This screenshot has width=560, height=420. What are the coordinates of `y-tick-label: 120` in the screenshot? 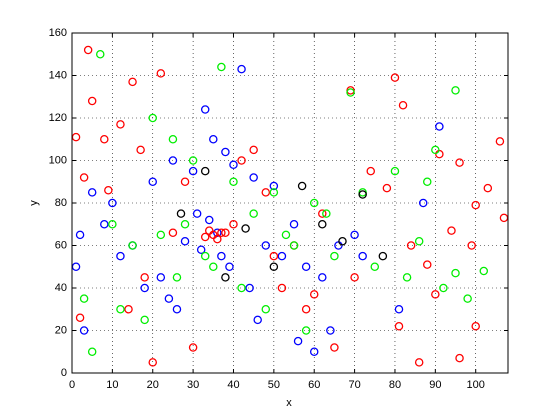 It's located at (58, 118).